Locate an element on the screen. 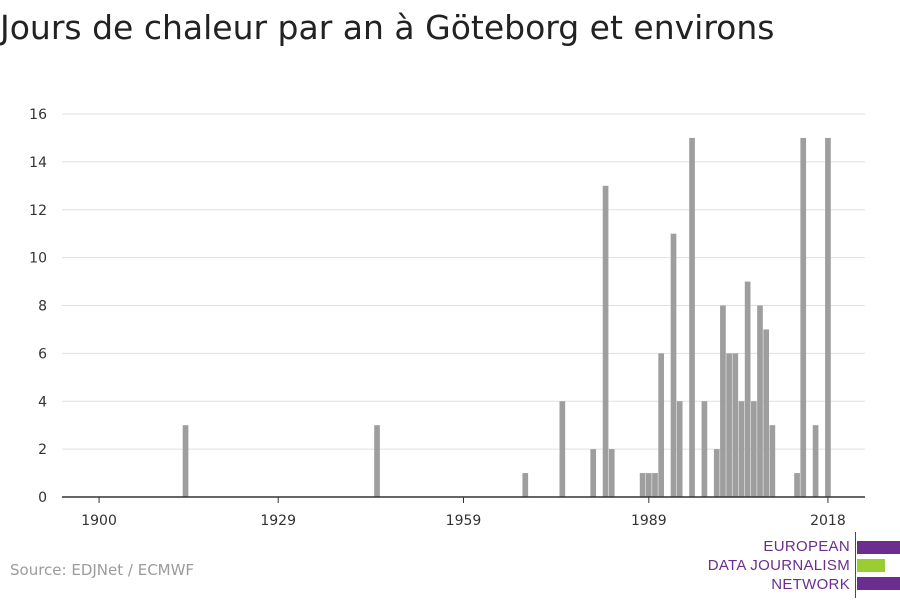 The image size is (900, 600). source-note: Source: EDJNet / ECMWF is located at coordinates (102, 570).